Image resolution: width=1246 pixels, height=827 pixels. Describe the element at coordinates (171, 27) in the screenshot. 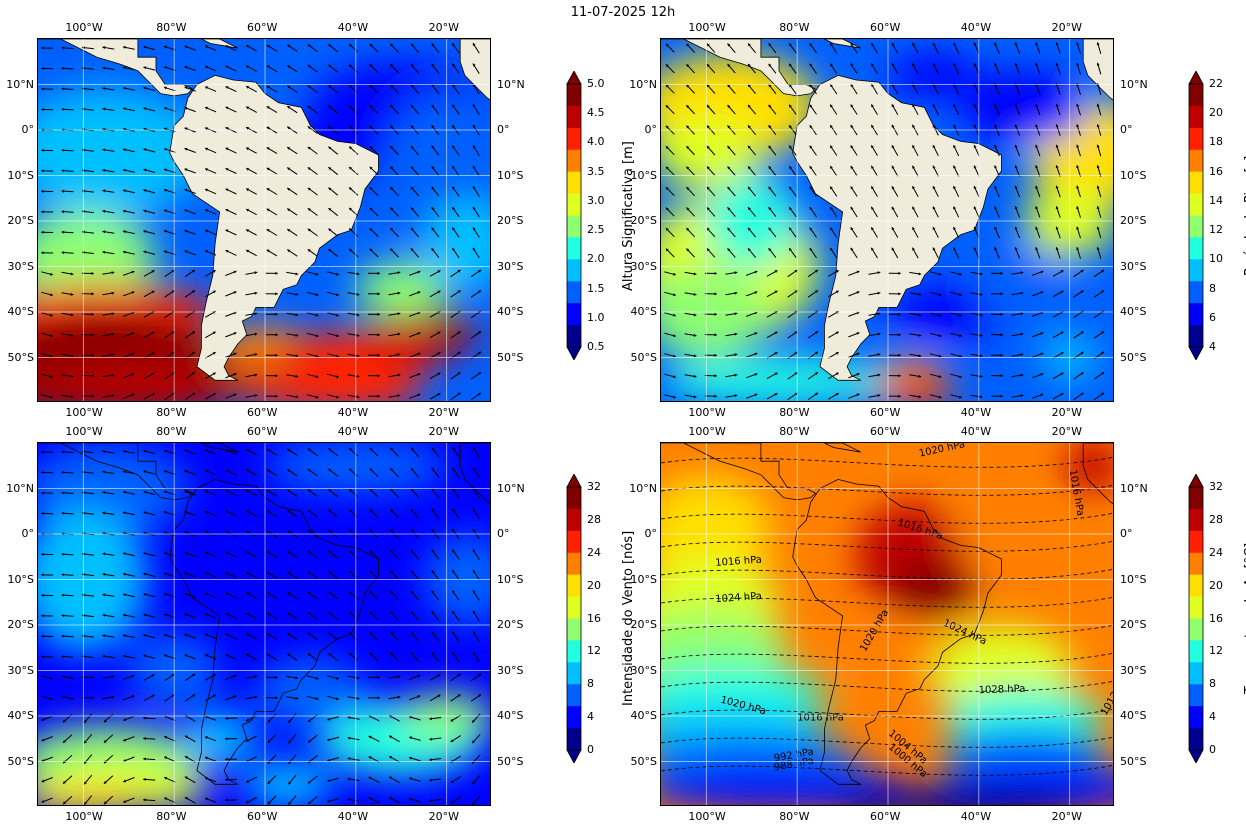

I see `lon-tick-top: 80°W` at that location.